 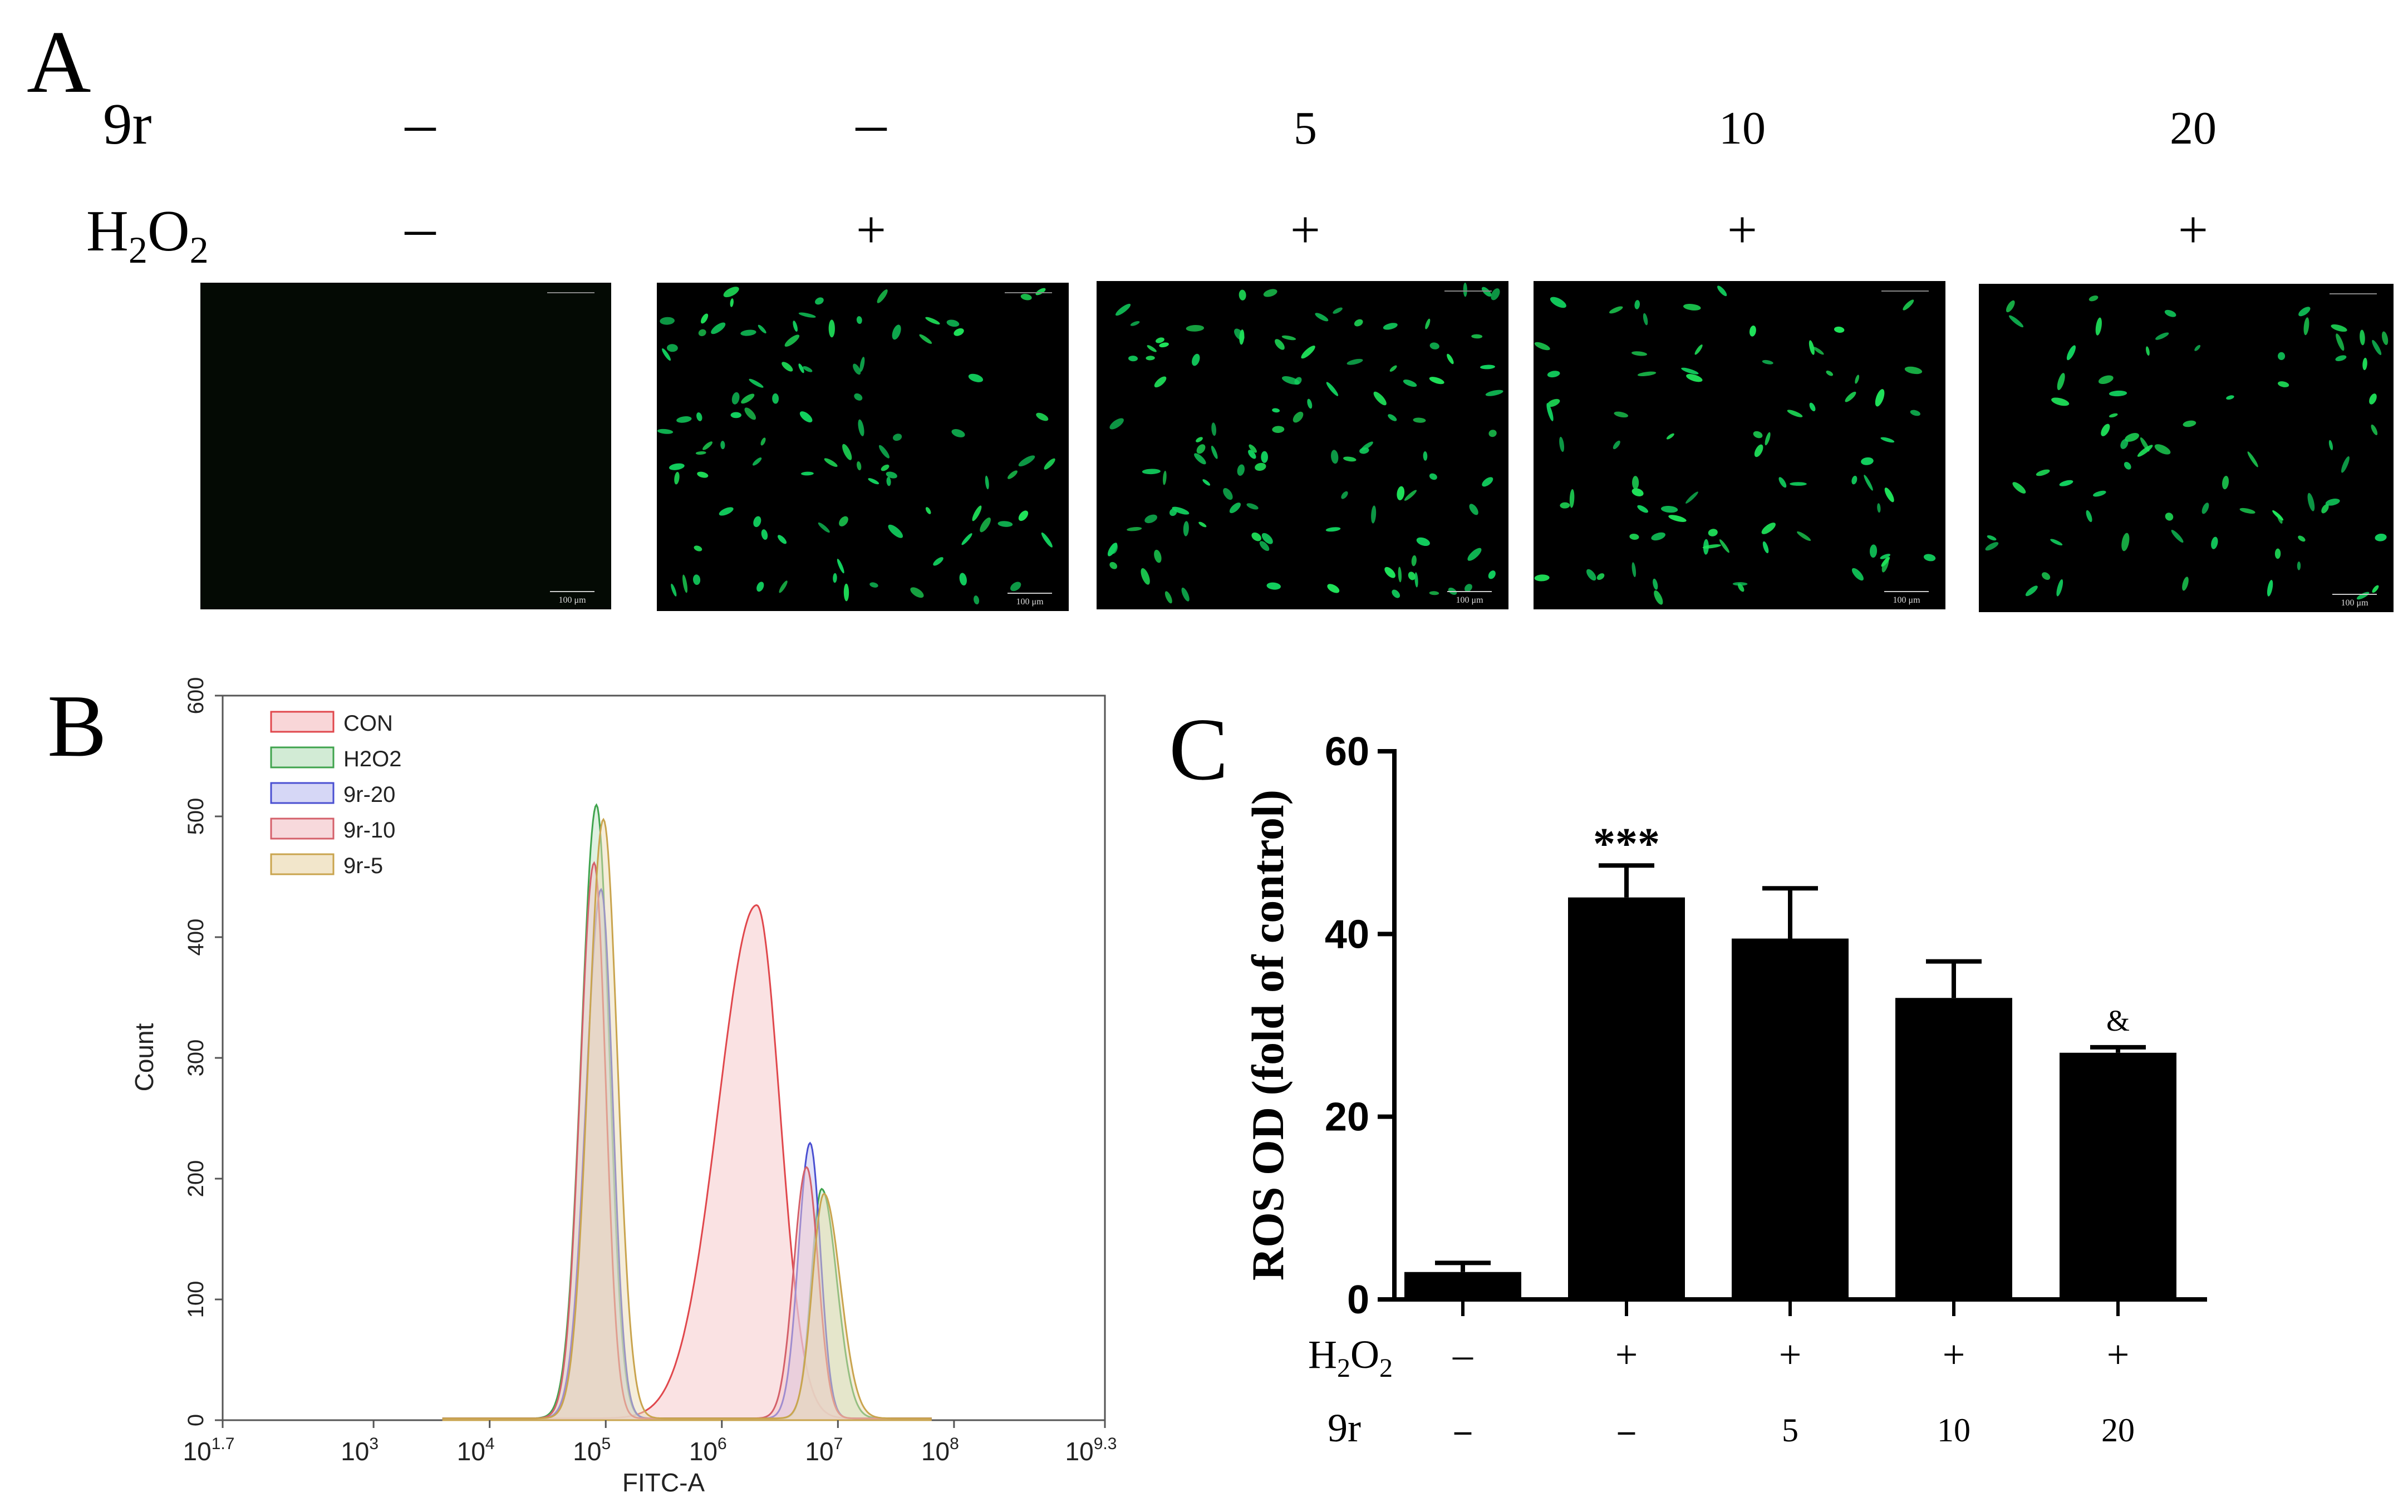 I want to click on row-label-h2o2: H2O2, so click(x=148, y=234).